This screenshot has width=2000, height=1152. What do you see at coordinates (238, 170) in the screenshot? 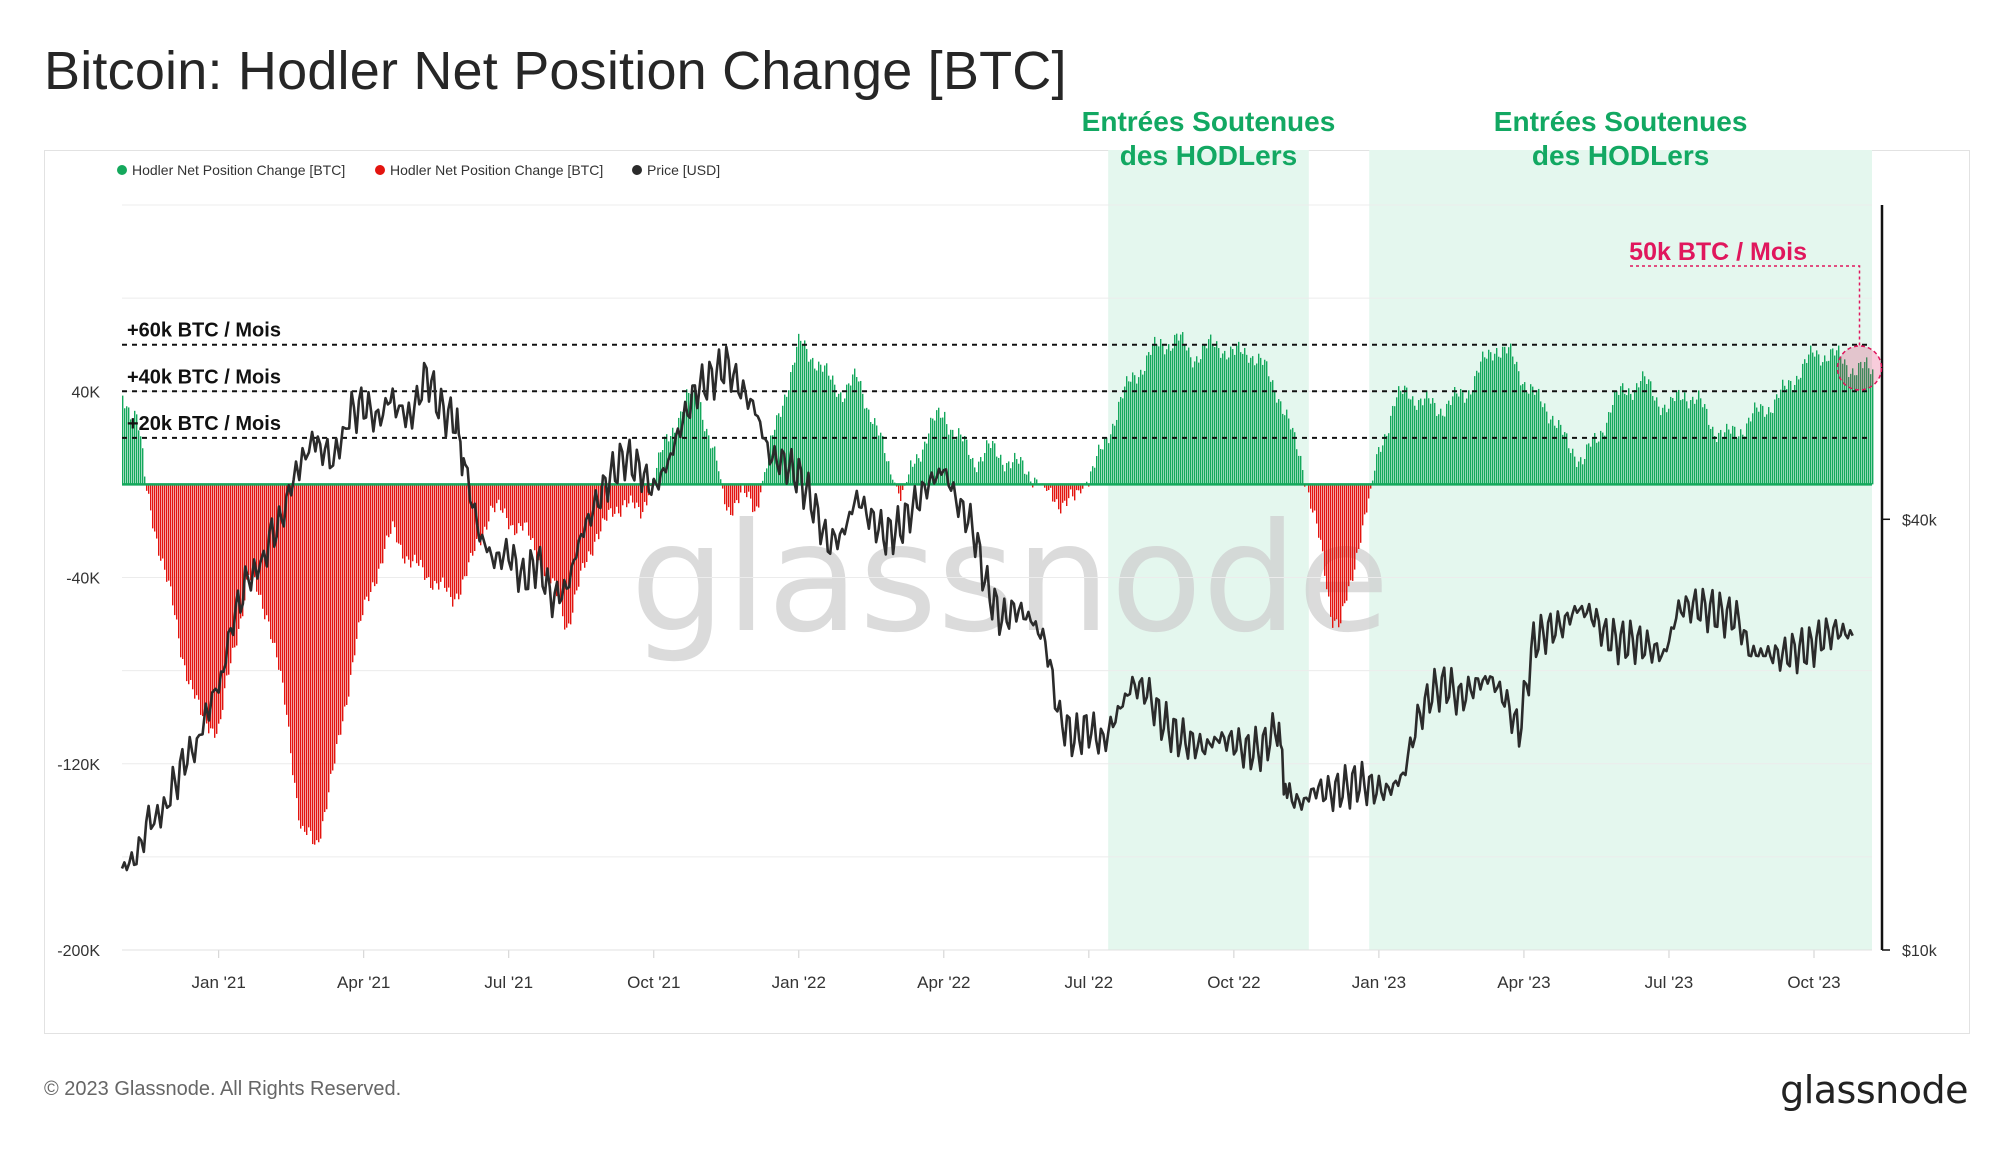
I see `legend-label-1: Hodler Net Position Change [BTC]` at bounding box center [238, 170].